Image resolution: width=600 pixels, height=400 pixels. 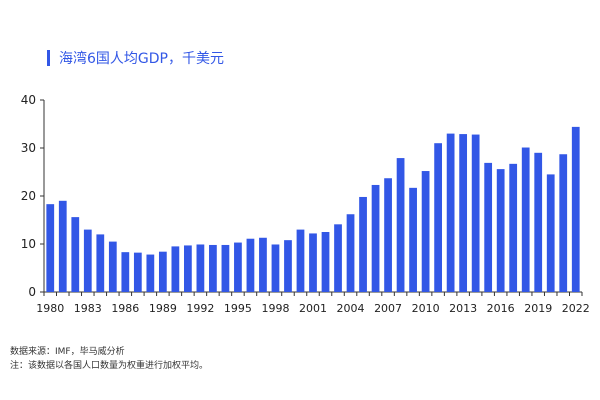 I want to click on bar-2019, so click(x=538, y=222).